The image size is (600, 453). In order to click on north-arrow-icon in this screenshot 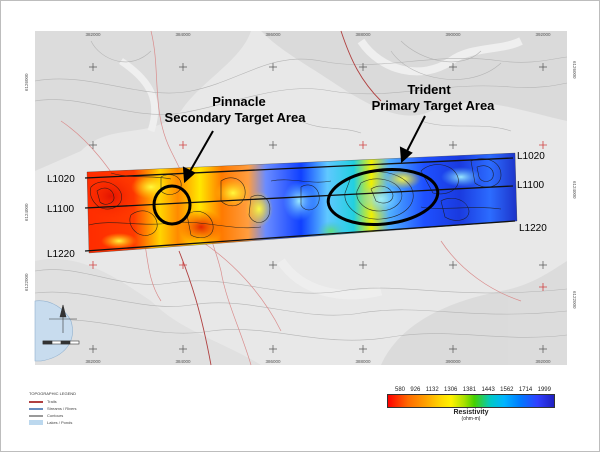, I will do `click(63, 318)`.